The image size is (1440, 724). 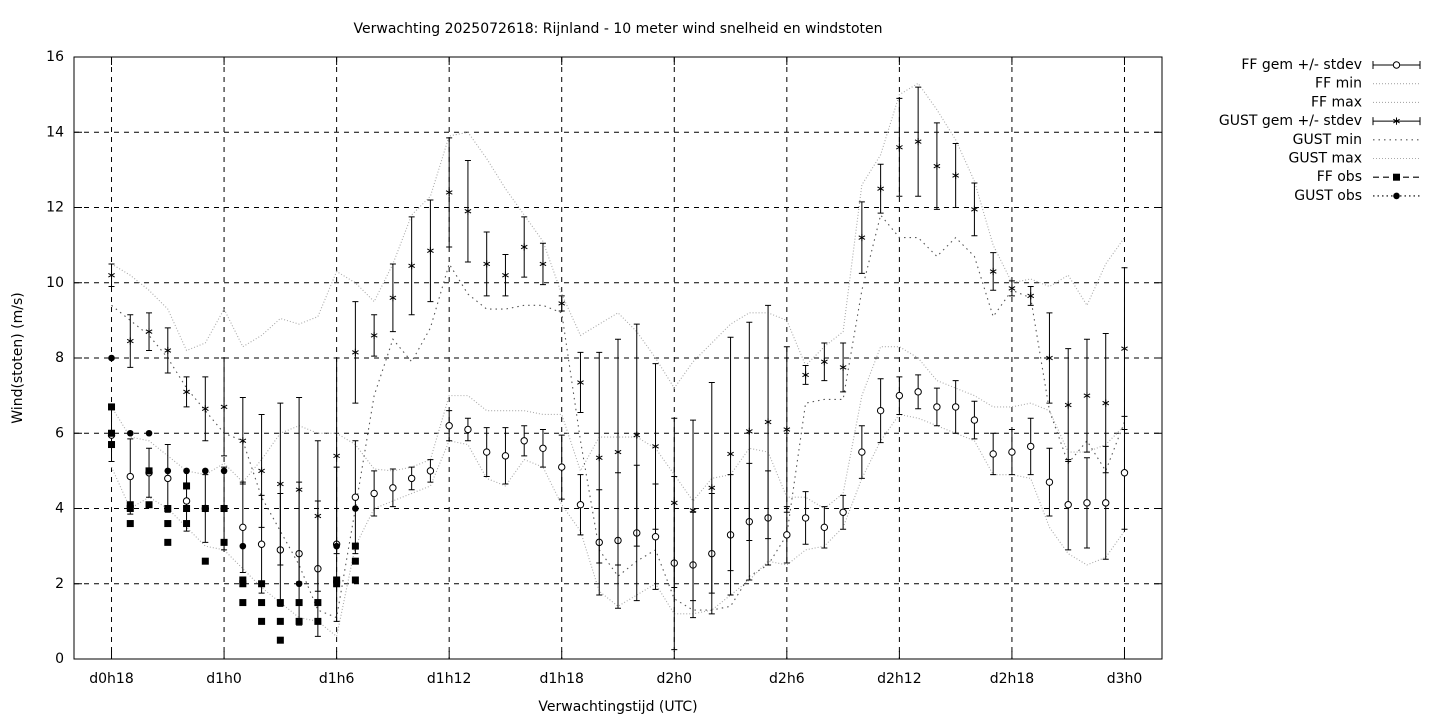 I want to click on x-tick-label: d2h6, so click(x=787, y=679).